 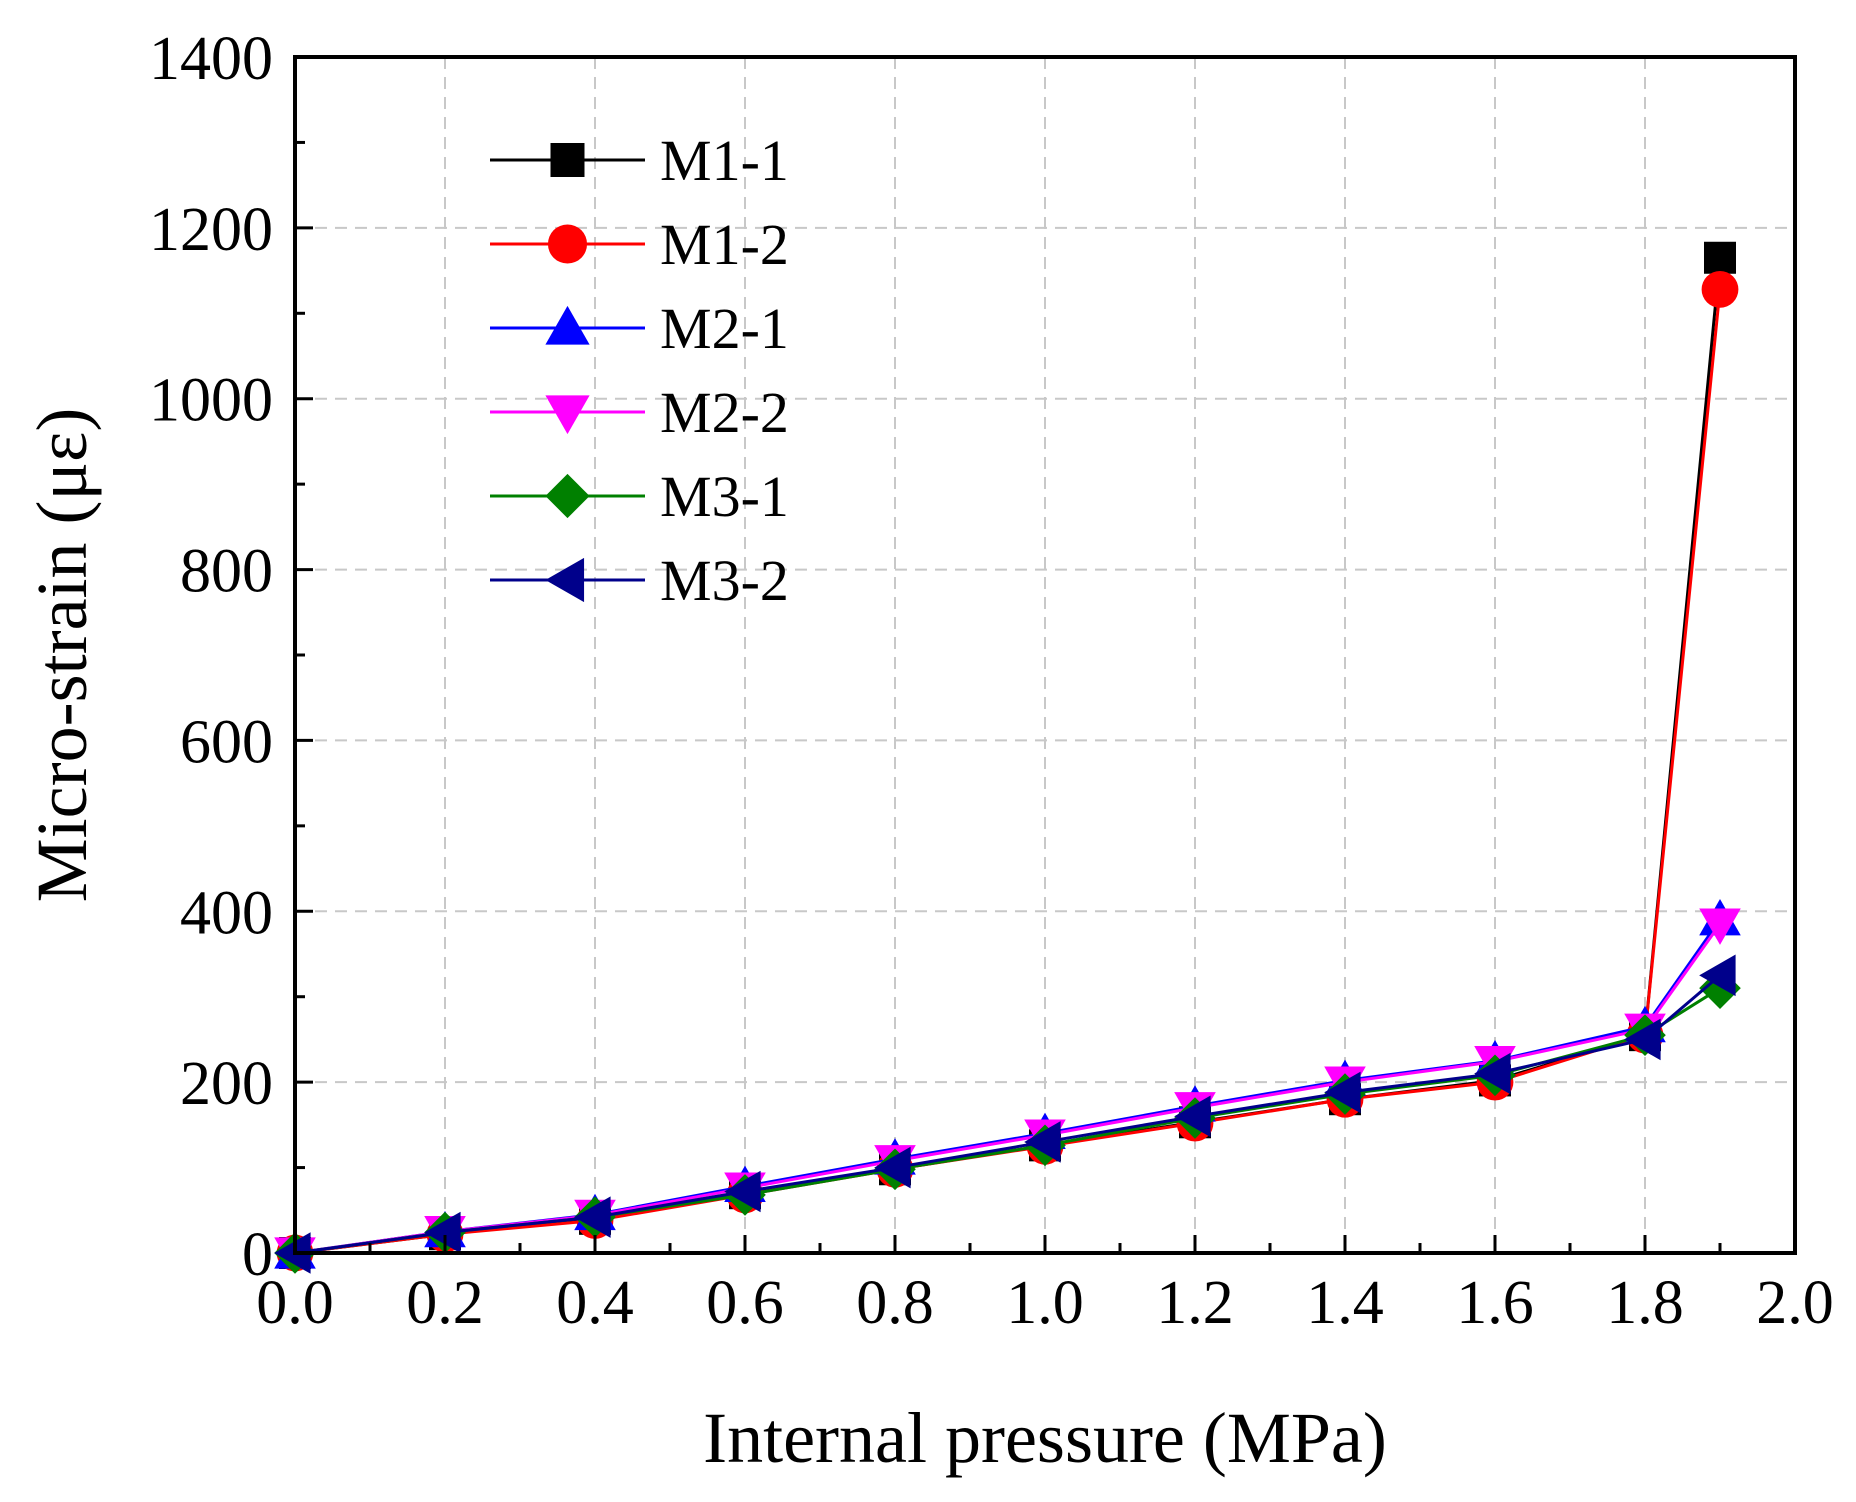 I want to click on x-tick-label: 2.0, so click(x=1795, y=1303).